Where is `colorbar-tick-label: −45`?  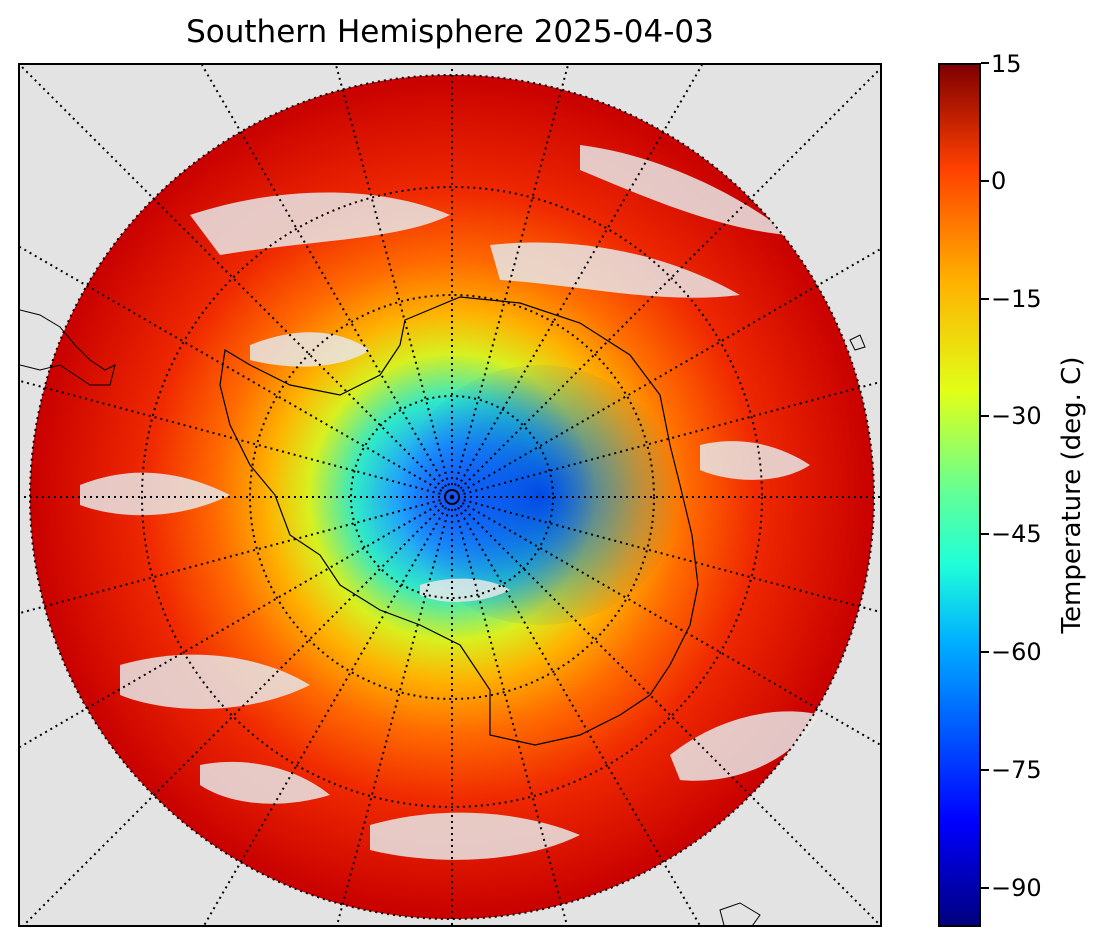 colorbar-tick-label: −45 is located at coordinates (1016, 534).